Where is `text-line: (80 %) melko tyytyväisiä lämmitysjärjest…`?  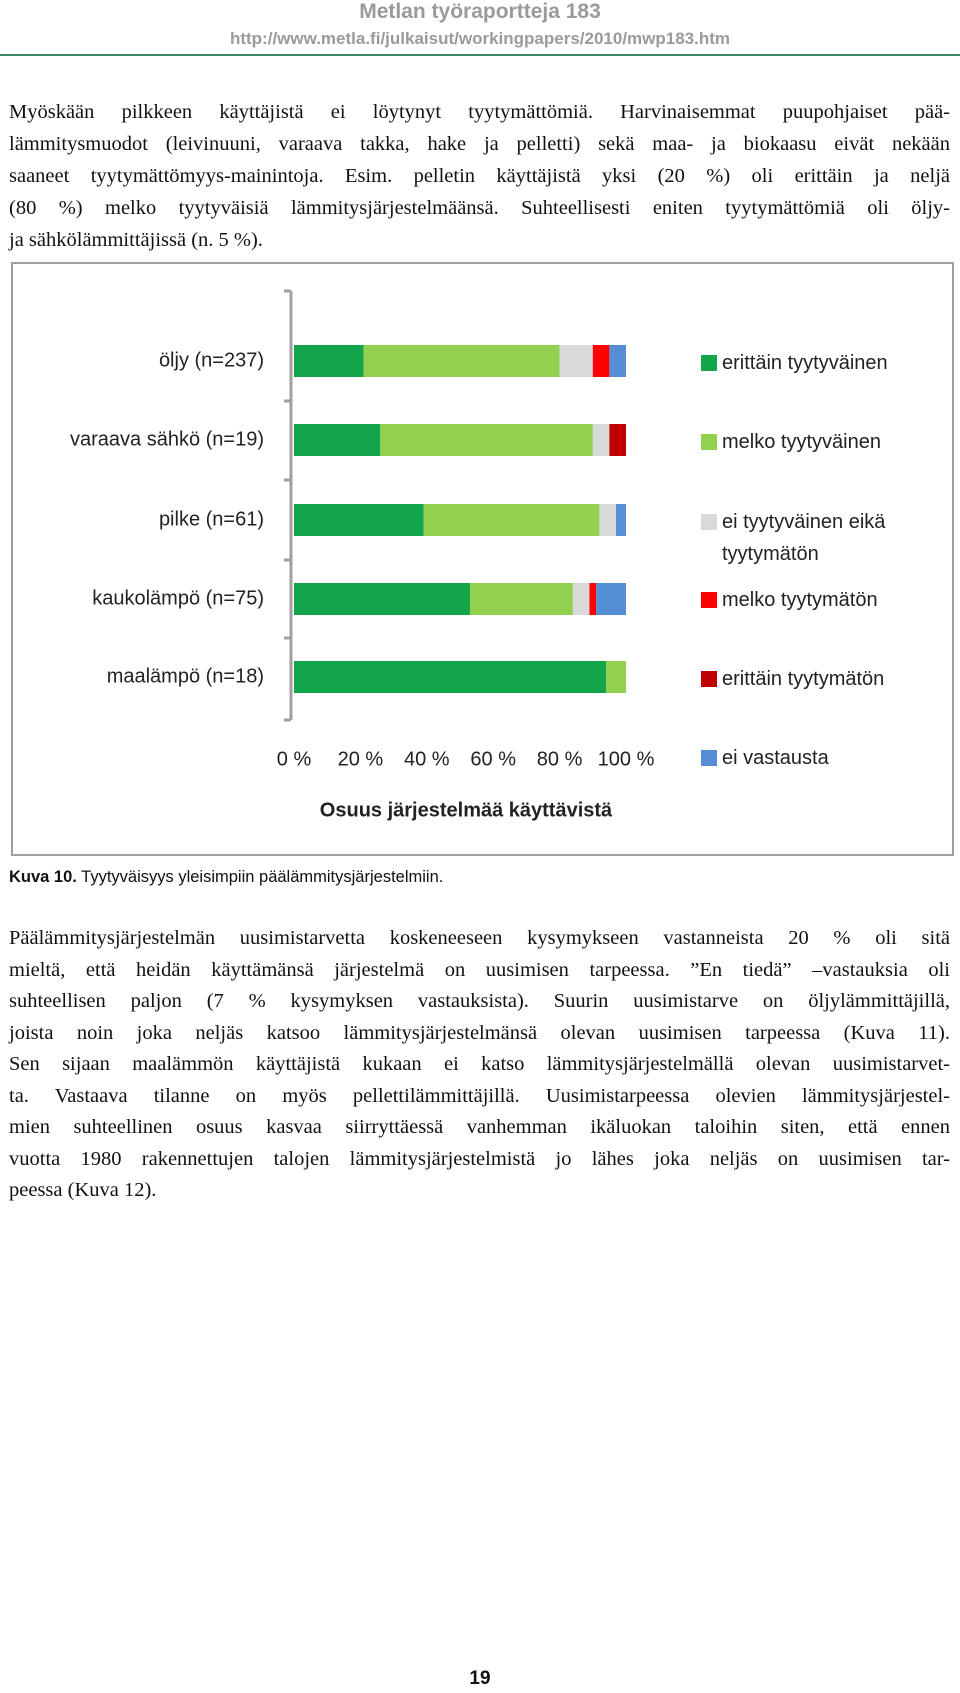
text-line: (80 %) melko tyytyväisiä lämmitysjärjest… is located at coordinates (479, 208).